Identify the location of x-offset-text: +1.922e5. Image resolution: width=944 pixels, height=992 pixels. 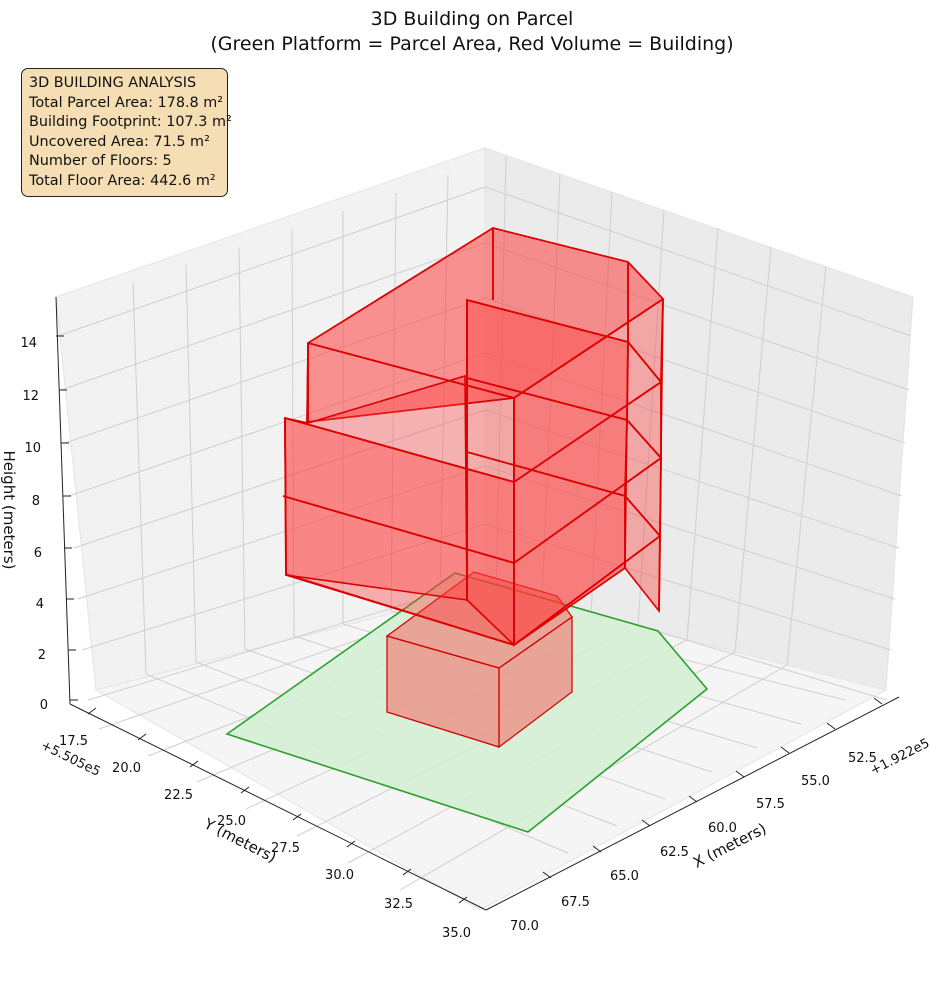
(900, 757).